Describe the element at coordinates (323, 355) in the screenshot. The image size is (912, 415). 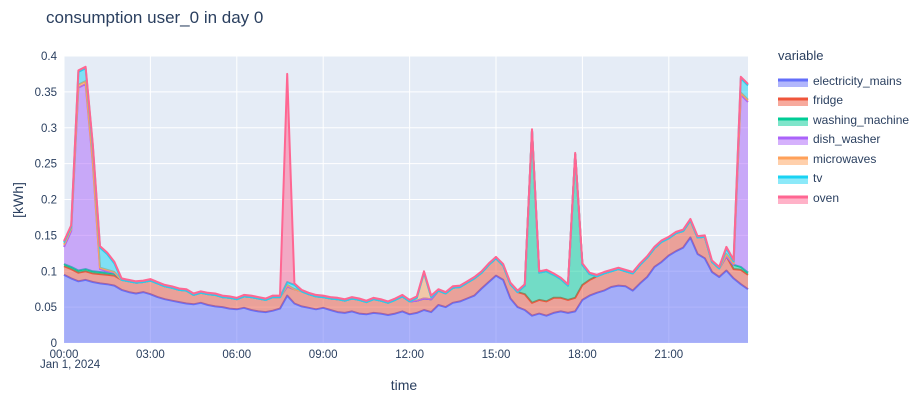
I see `x-tick-label: 09:00` at that location.